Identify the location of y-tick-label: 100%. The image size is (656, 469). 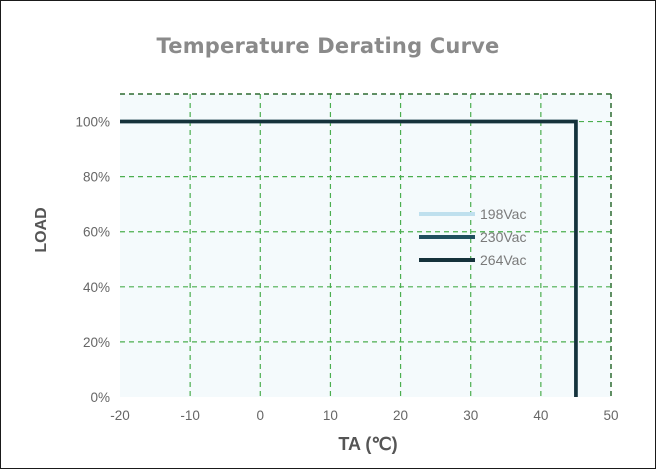
(92, 122).